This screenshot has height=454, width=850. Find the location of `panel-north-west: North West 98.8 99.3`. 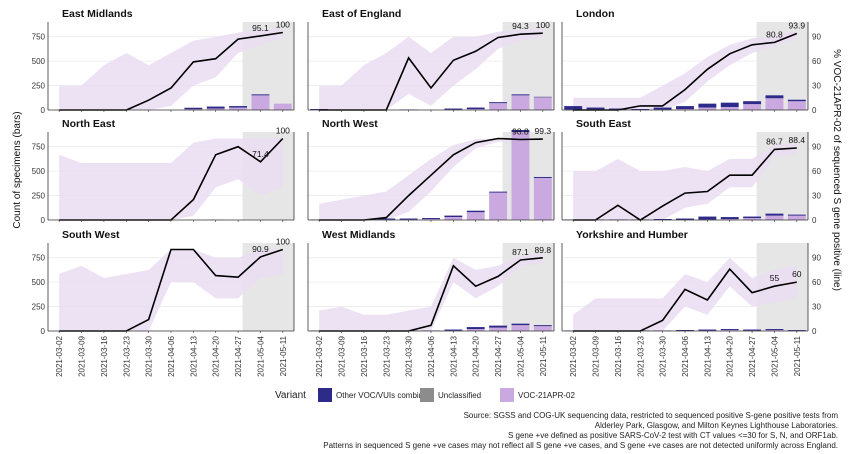

panel-north-west: North West 98.8 99.3 is located at coordinates (431, 170).